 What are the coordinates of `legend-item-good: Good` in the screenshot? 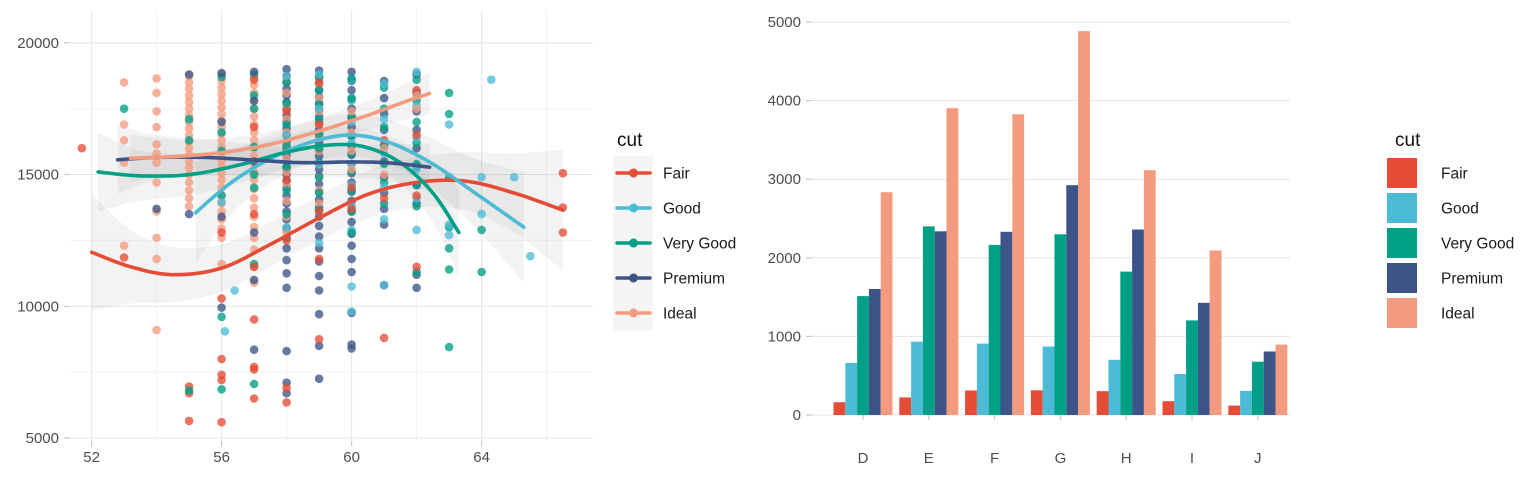 It's located at (657, 208).